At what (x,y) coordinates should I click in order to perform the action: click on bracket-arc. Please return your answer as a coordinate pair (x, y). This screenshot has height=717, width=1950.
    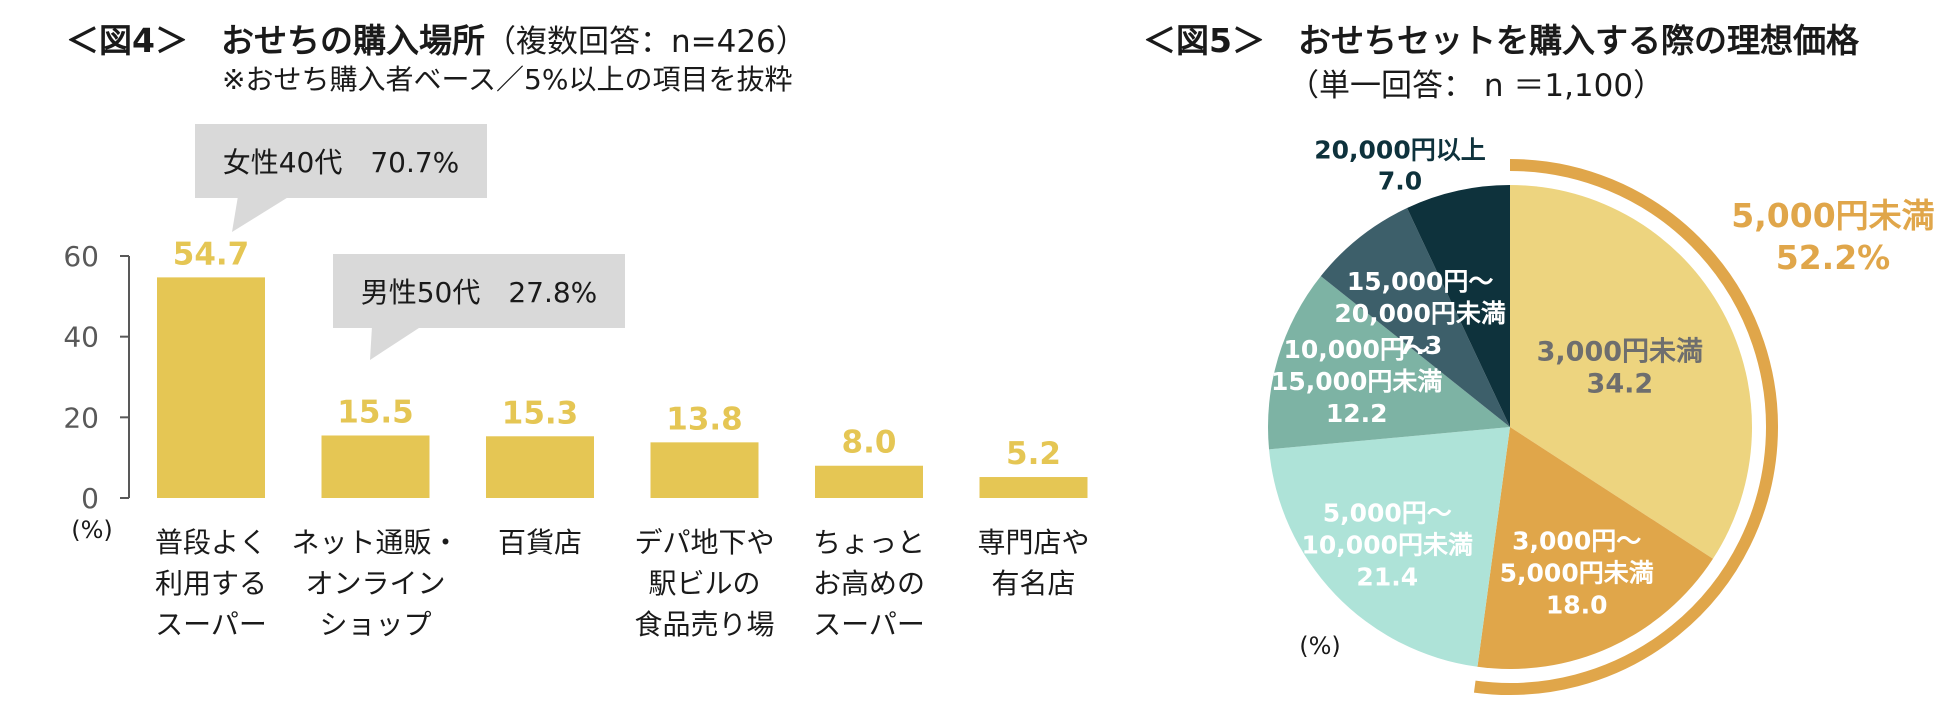
    Looking at the image, I should click on (1625, 427).